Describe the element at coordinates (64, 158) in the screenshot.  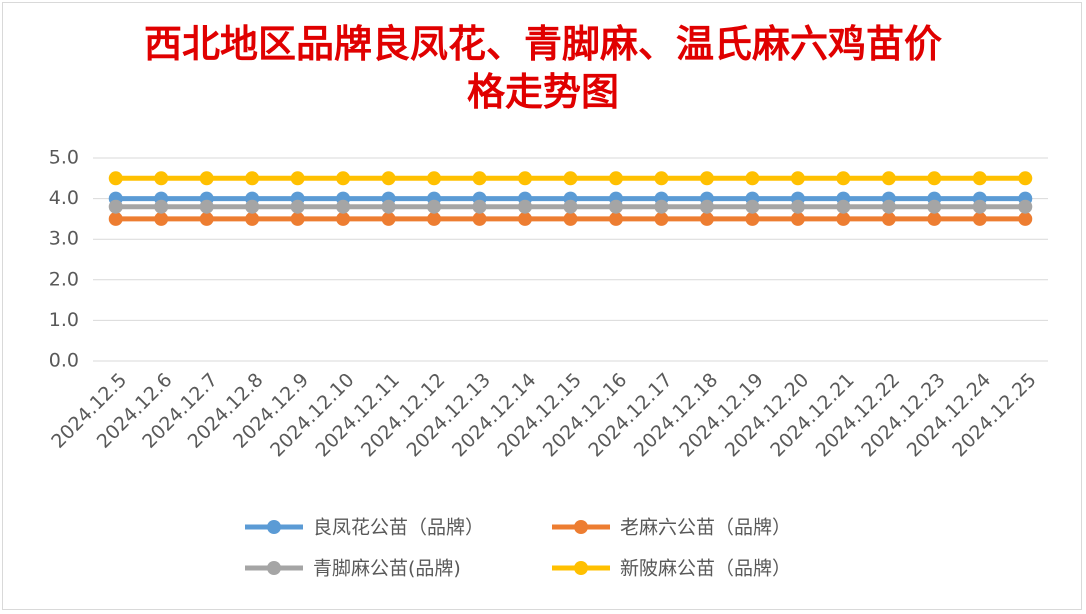
I see `y-tick-label: 5.0` at that location.